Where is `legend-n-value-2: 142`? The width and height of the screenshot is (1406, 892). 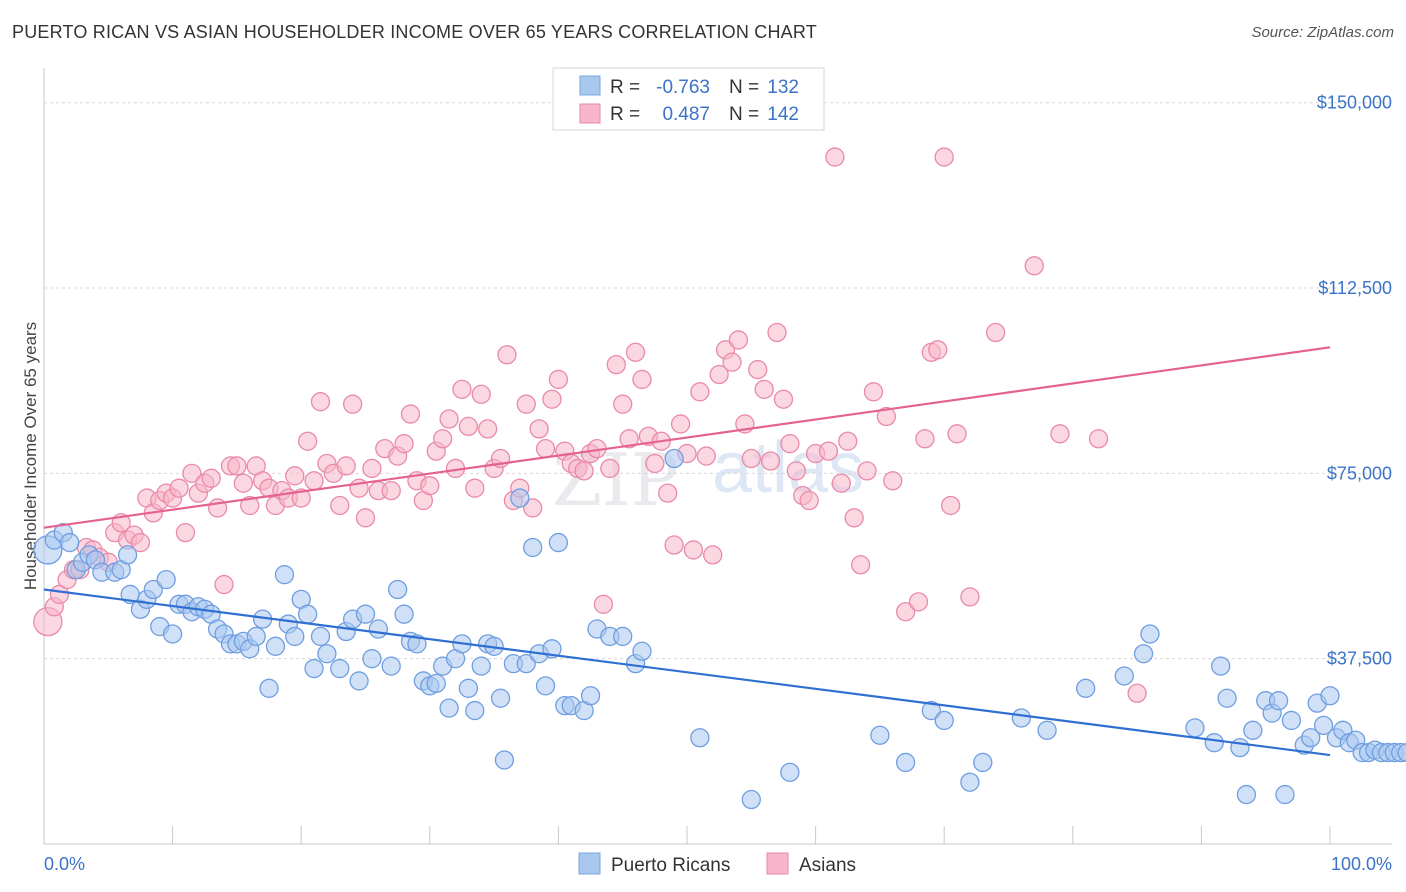
legend-n-value-2: 142 is located at coordinates (783, 114).